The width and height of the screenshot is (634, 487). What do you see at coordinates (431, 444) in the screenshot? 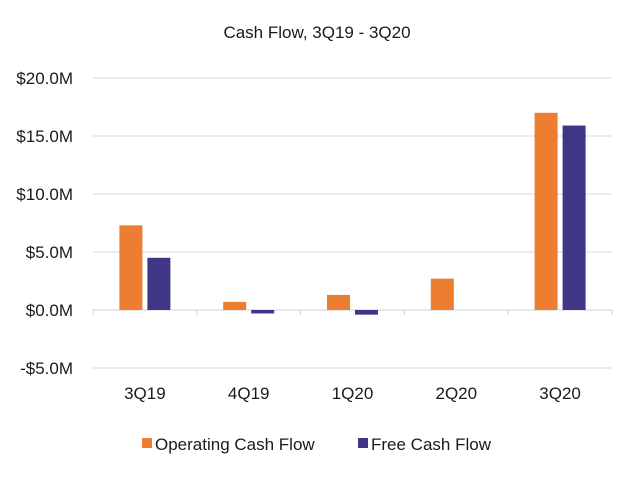
I see `legend-label-free-cash-flow: Free Cash Flow` at bounding box center [431, 444].